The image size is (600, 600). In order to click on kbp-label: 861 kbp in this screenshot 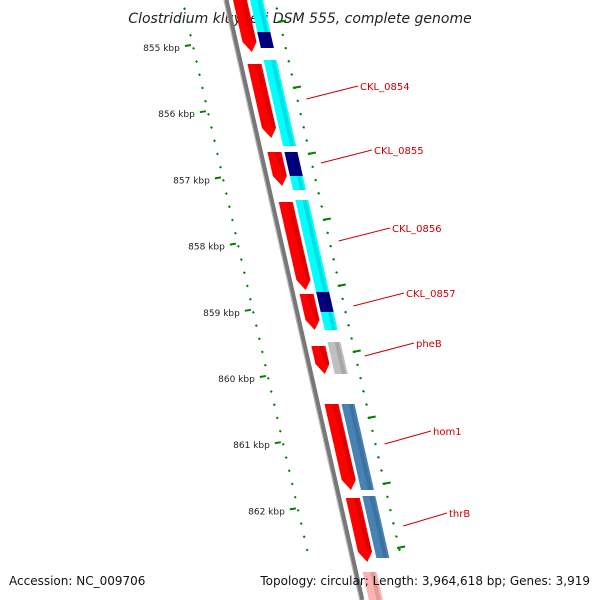, I will do `click(251, 446)`.